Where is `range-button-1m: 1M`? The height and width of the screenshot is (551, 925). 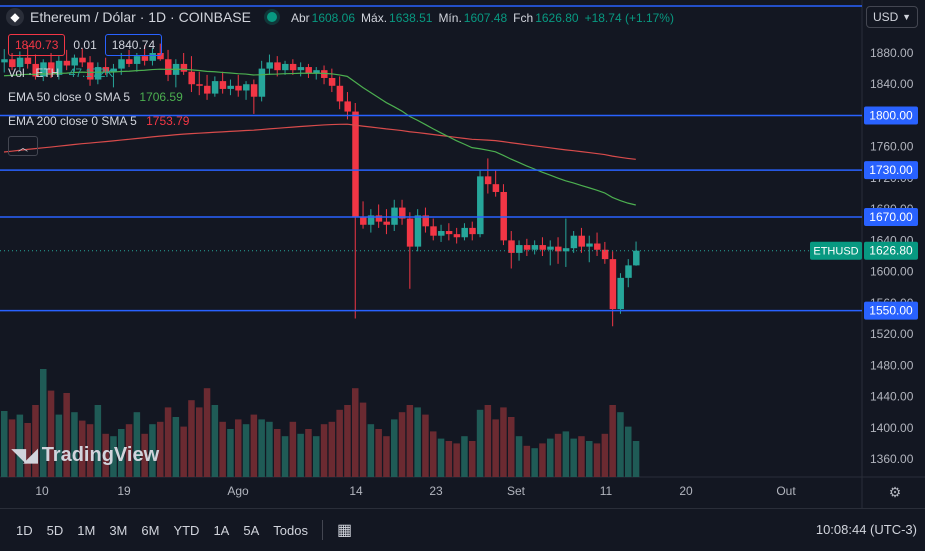 range-button-1m: 1M is located at coordinates (86, 530).